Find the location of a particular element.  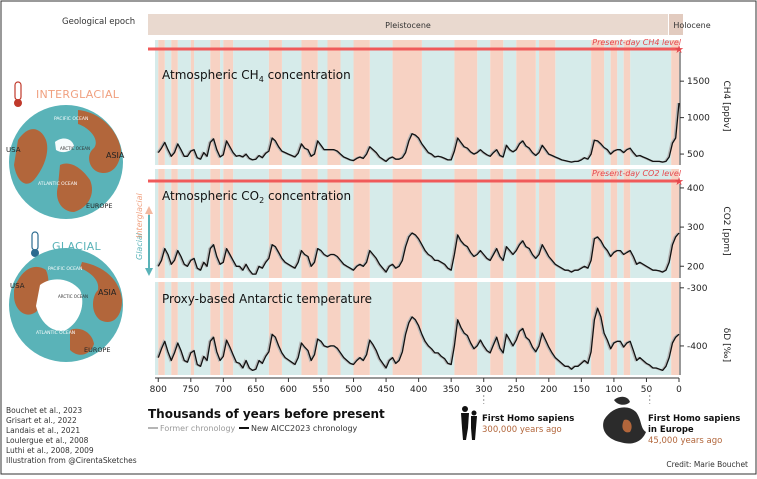

ch4-axis-label: CH4 [ppbv] is located at coordinates (726, 105).